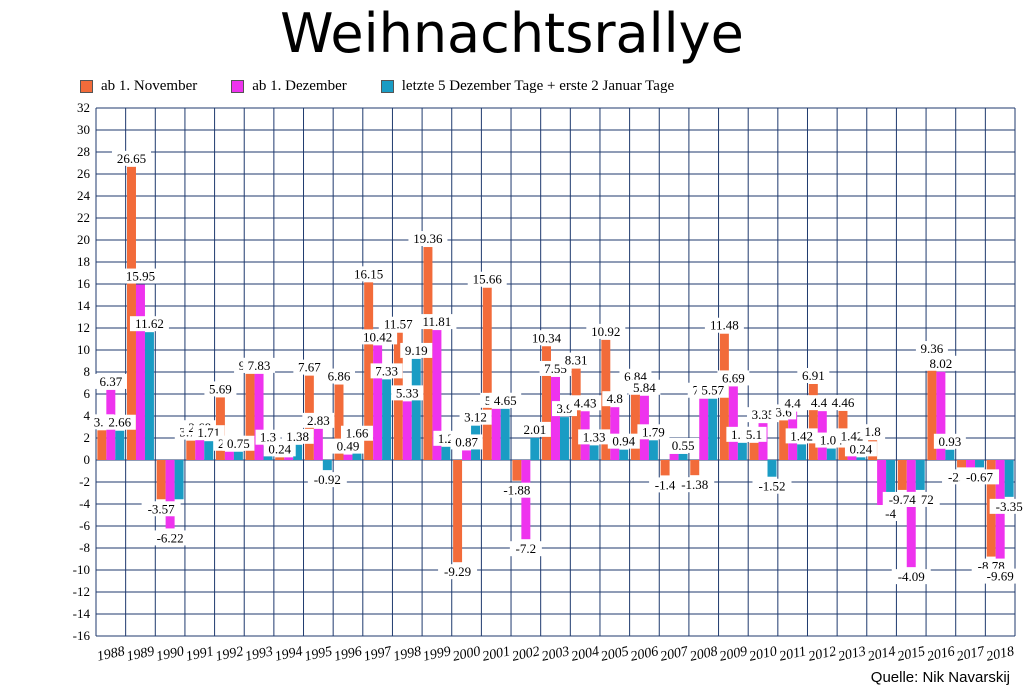 Image resolution: width=1024 pixels, height=694 pixels. I want to click on data-label: 1.42, so click(852, 435).